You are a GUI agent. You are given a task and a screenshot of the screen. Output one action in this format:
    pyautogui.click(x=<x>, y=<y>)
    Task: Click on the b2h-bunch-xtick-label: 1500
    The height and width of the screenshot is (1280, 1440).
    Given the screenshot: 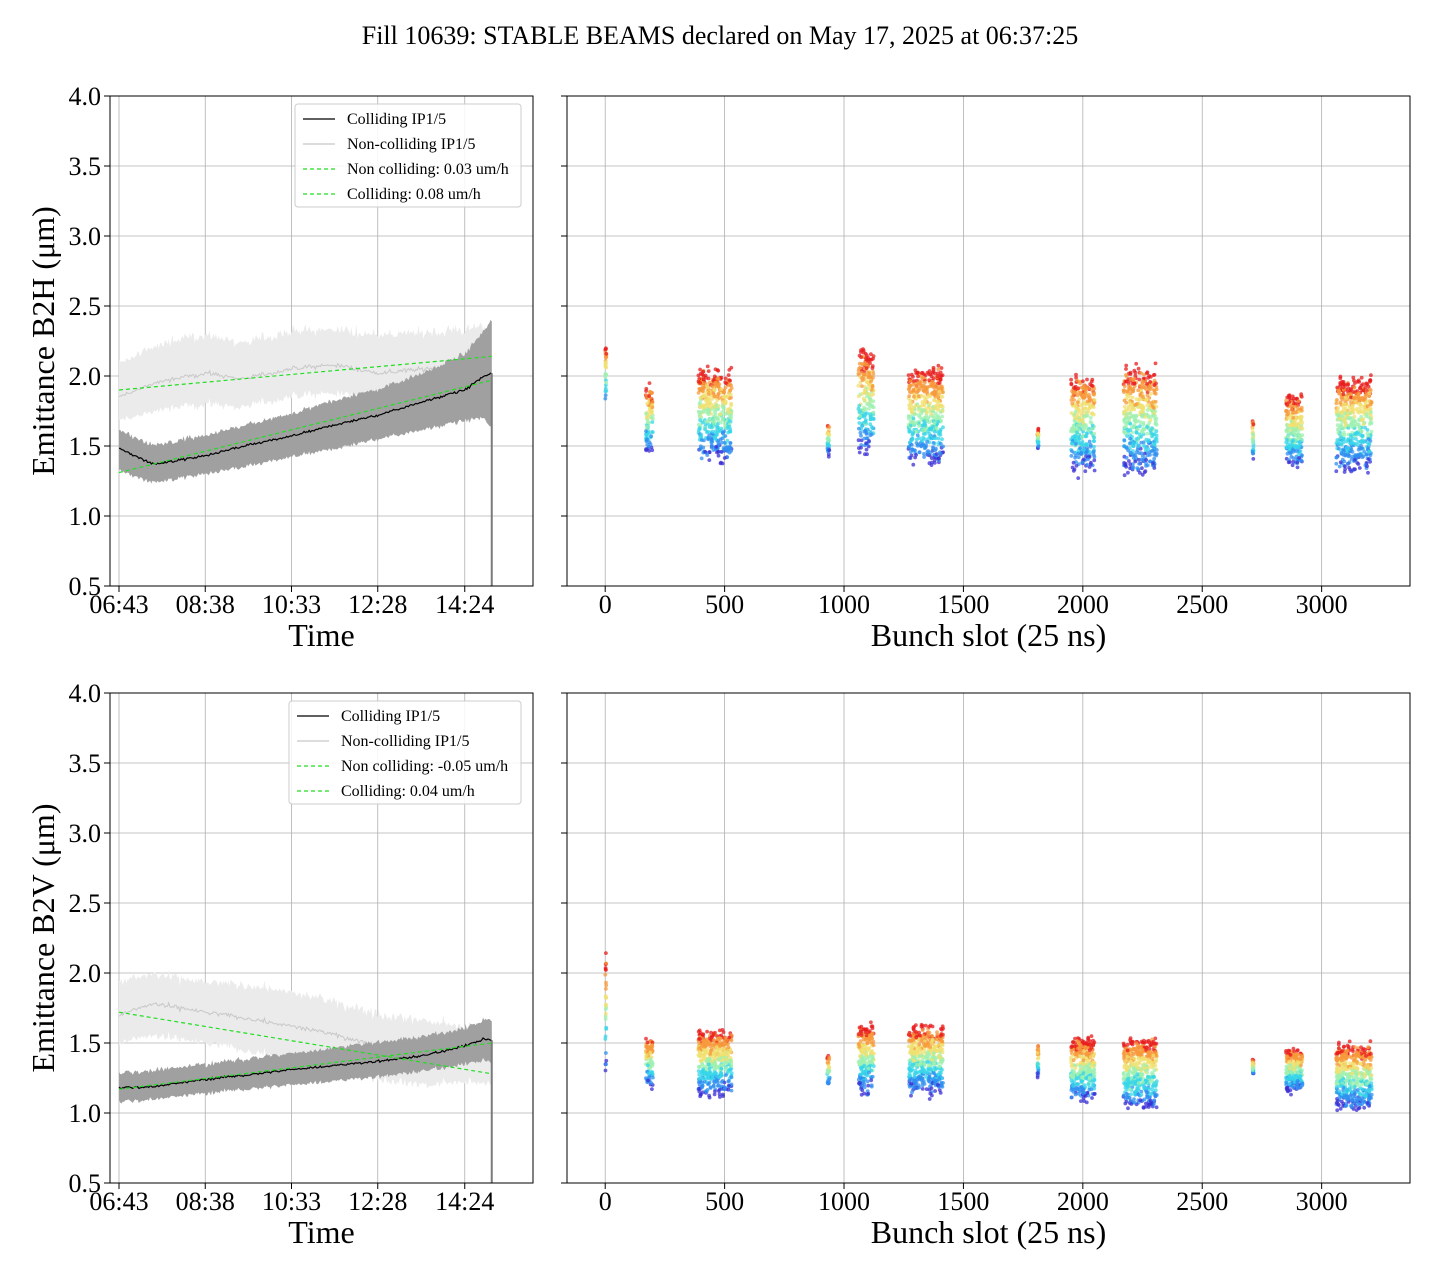 What is the action you would take?
    pyautogui.click(x=963, y=604)
    